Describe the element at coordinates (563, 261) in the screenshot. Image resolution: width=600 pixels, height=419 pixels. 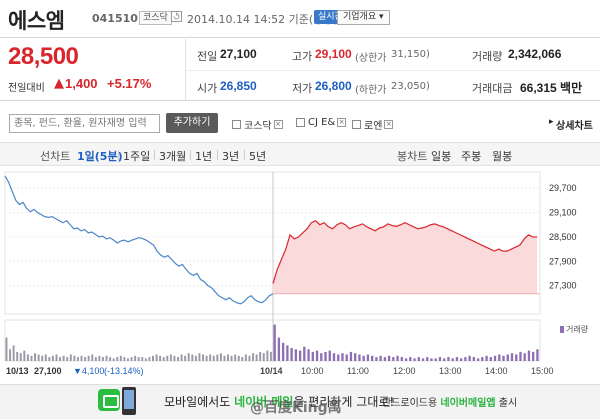
I see `y-tick-label: 27,900` at that location.